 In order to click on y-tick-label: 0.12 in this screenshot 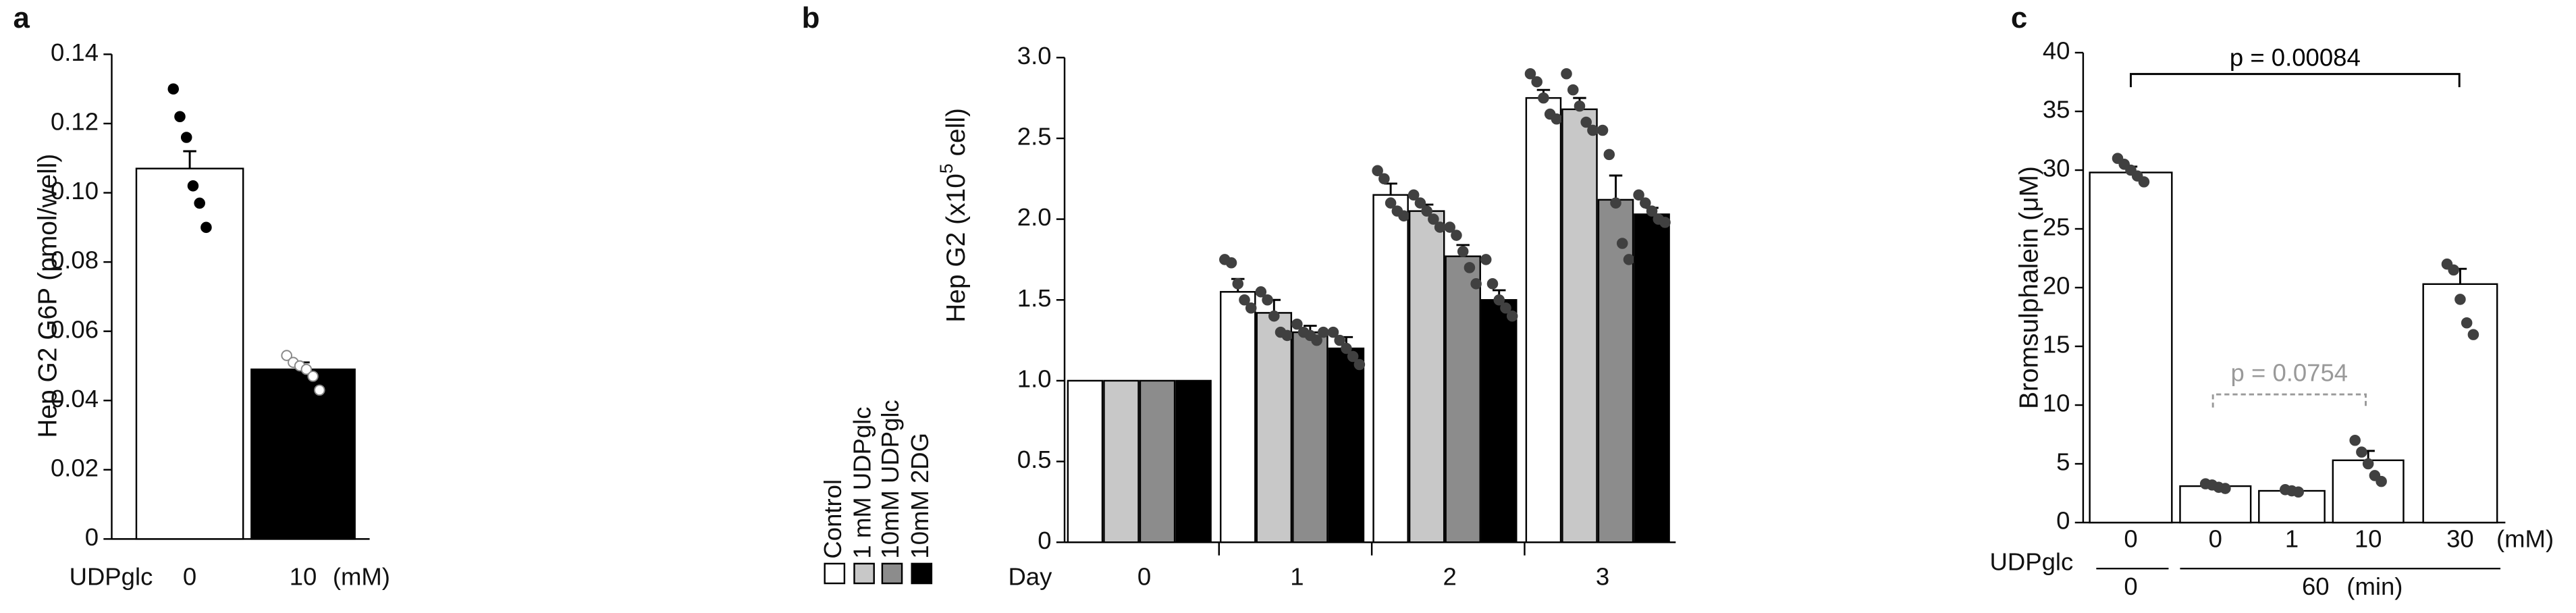, I will do `click(75, 122)`.